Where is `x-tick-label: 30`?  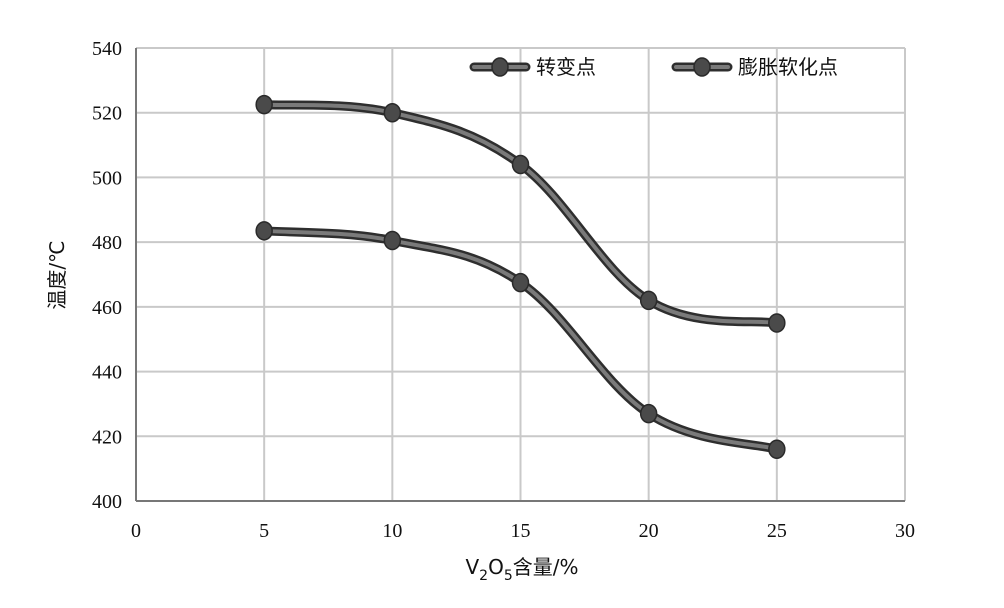
x-tick-label: 30 is located at coordinates (905, 531).